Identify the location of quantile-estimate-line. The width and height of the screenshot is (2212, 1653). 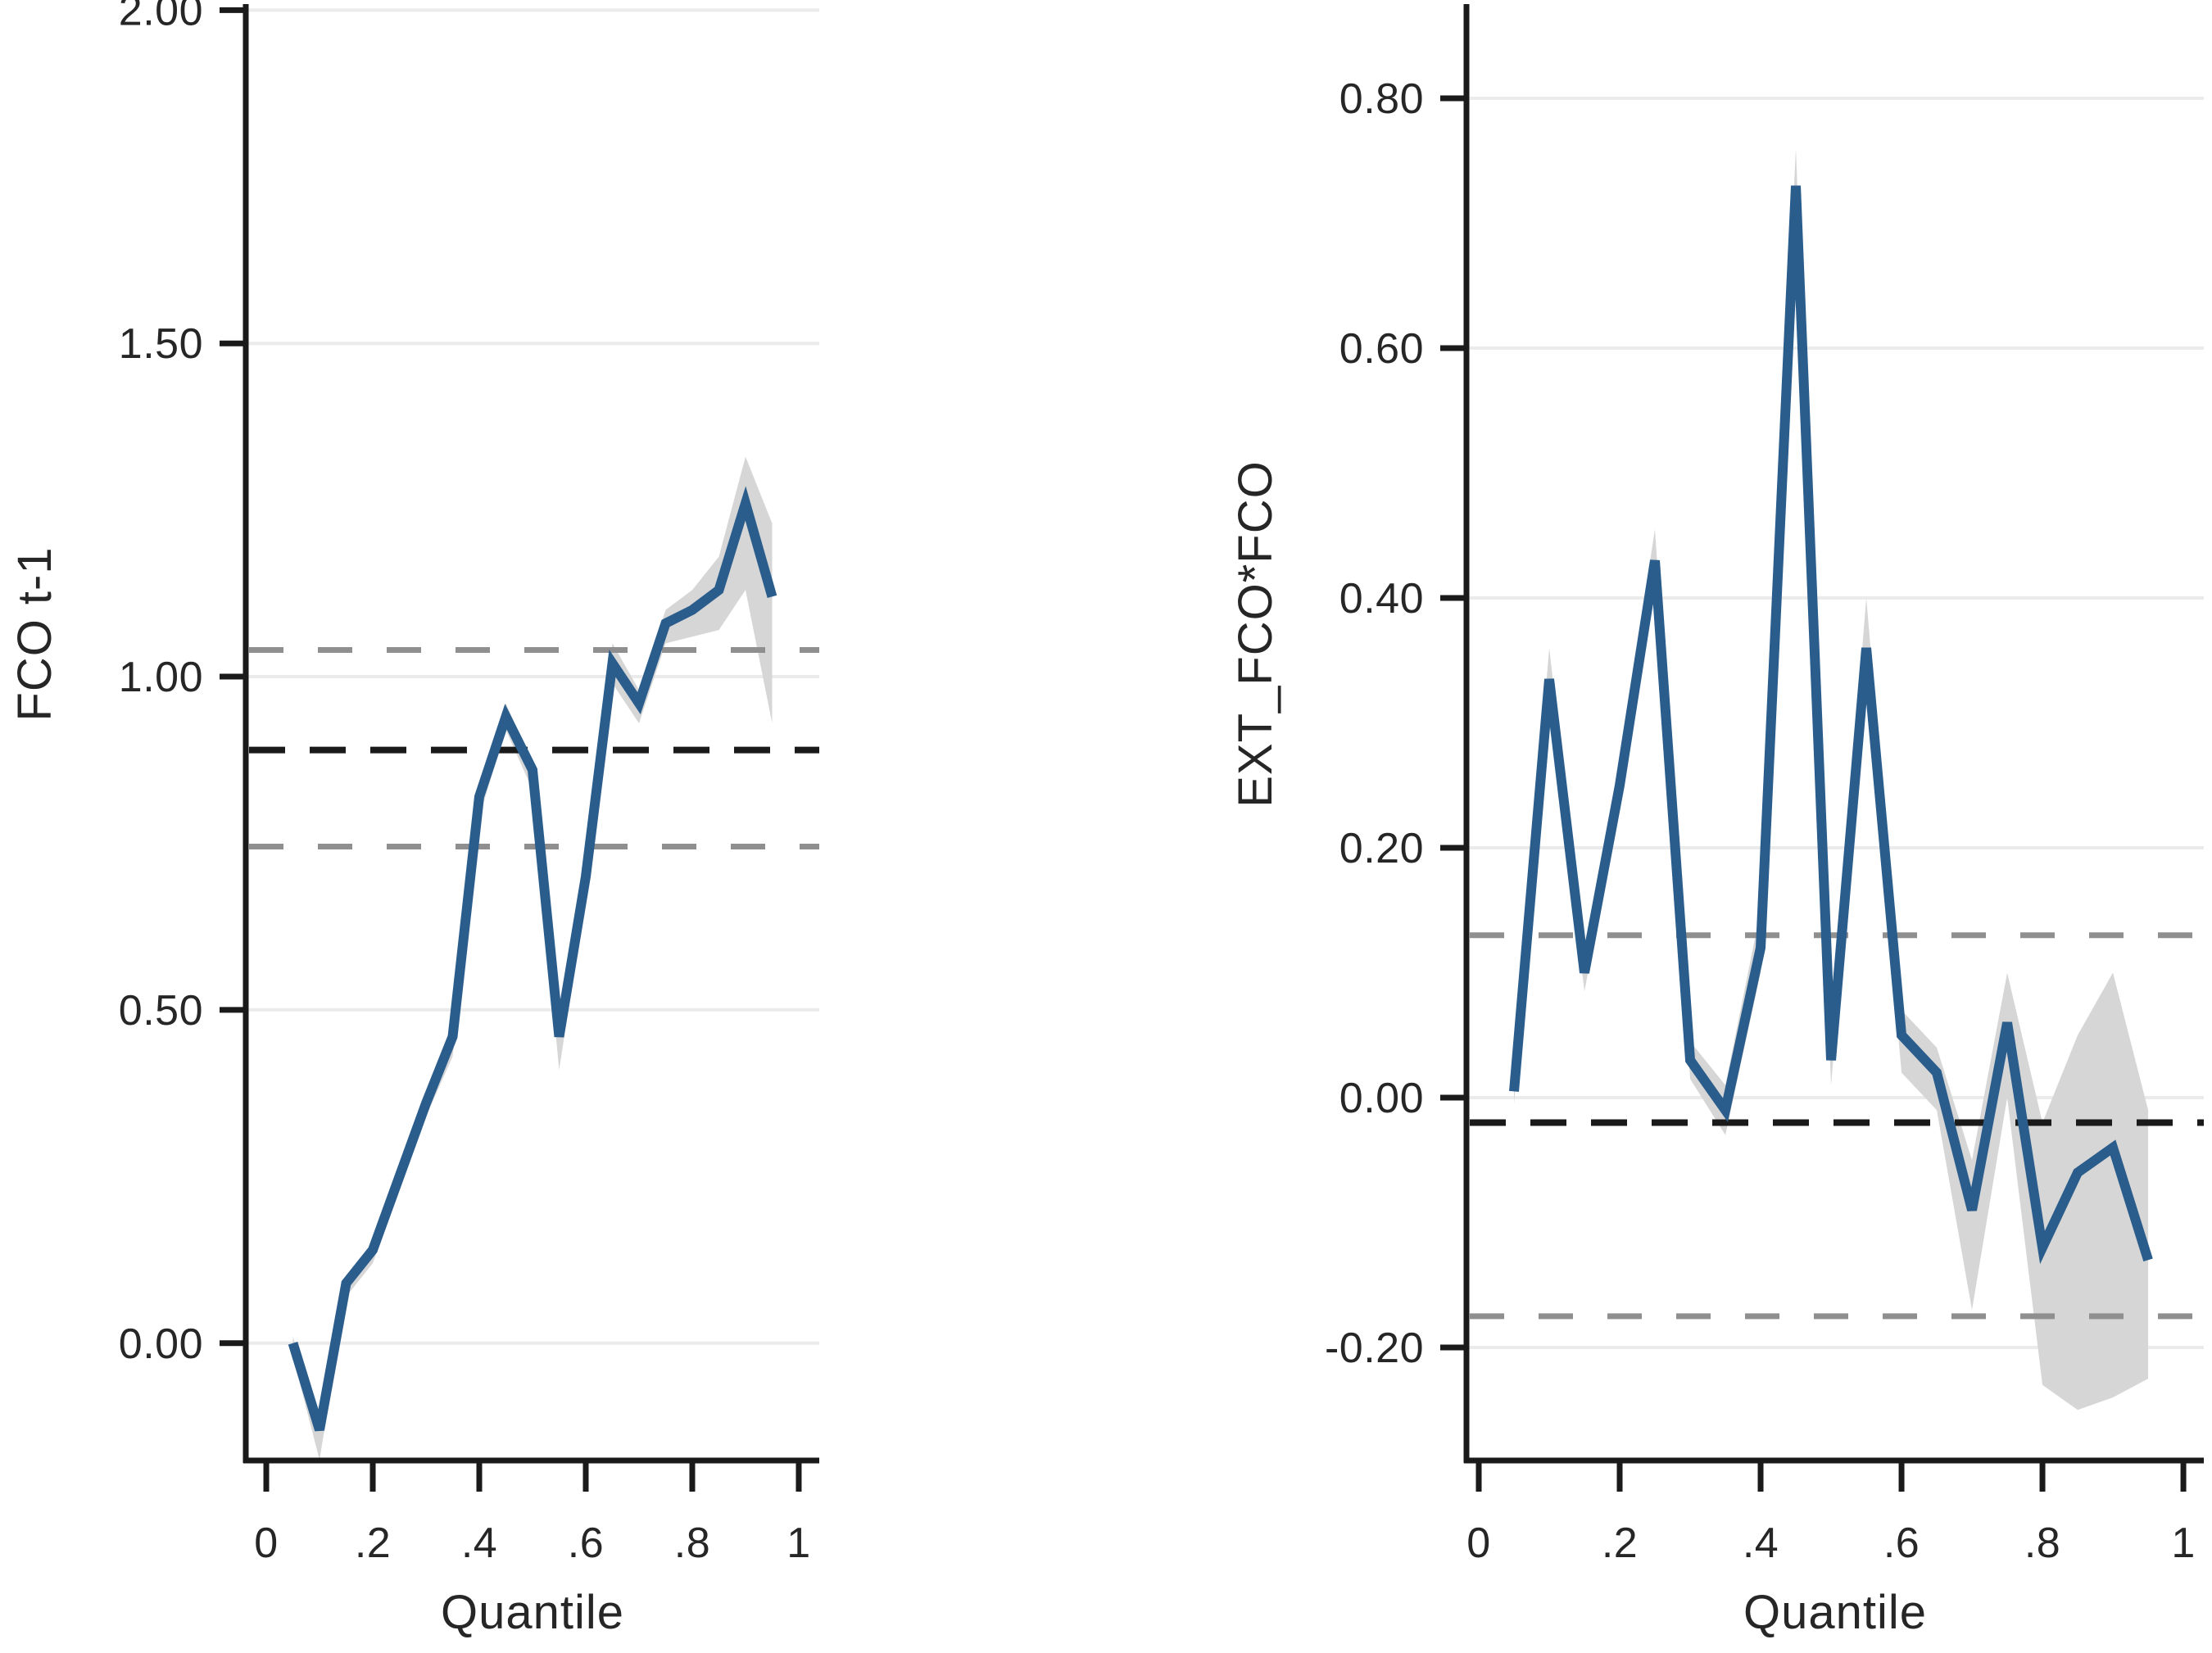
(532, 959).